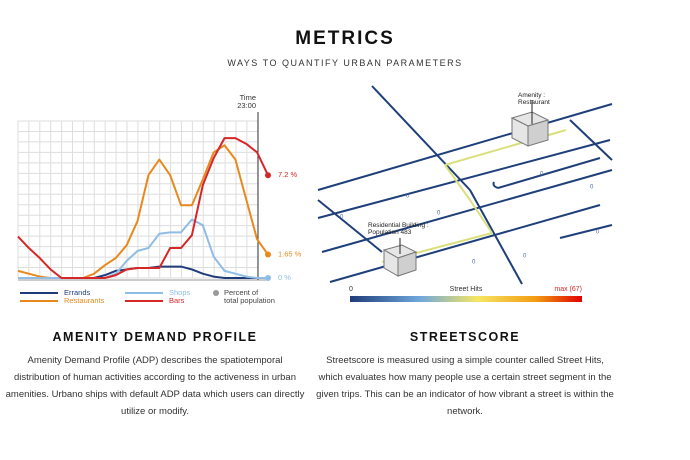  Describe the element at coordinates (248, 97) in the screenshot. I see `time-title: Time` at that location.